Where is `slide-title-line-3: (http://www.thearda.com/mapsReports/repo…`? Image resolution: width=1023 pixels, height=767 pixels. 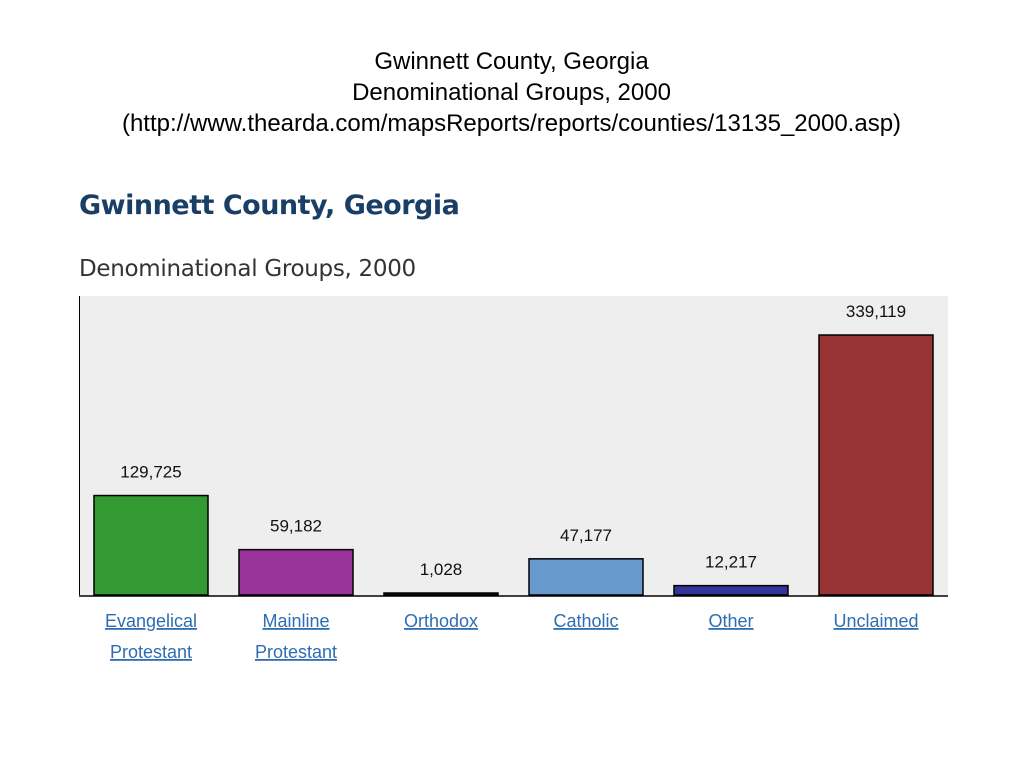
slide-title-line-3: (http://www.thearda.com/mapsReports/repo… is located at coordinates (511, 123).